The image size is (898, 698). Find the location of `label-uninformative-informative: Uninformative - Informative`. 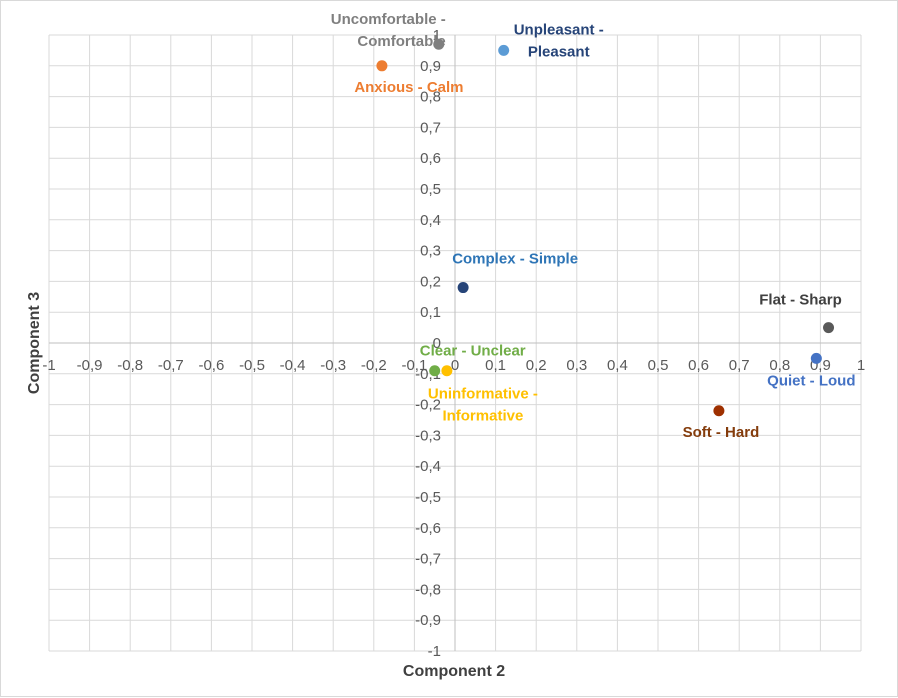

label-uninformative-informative: Uninformative - Informative is located at coordinates (483, 405).